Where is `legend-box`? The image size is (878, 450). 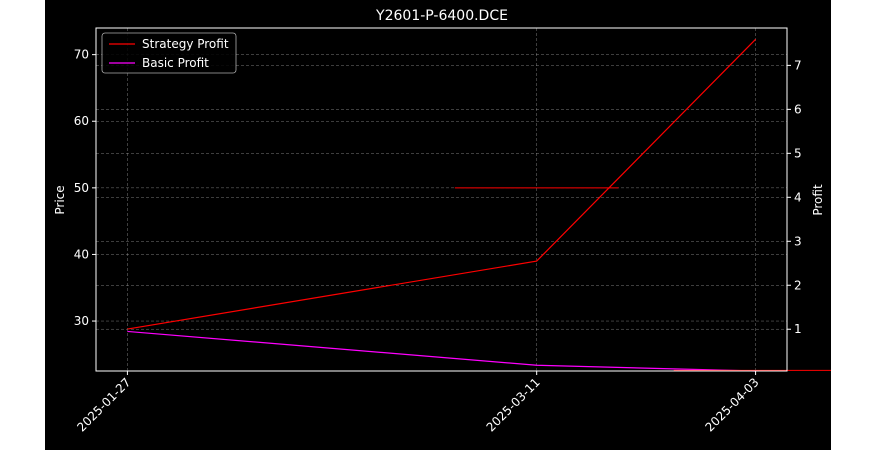 legend-box is located at coordinates (169, 53).